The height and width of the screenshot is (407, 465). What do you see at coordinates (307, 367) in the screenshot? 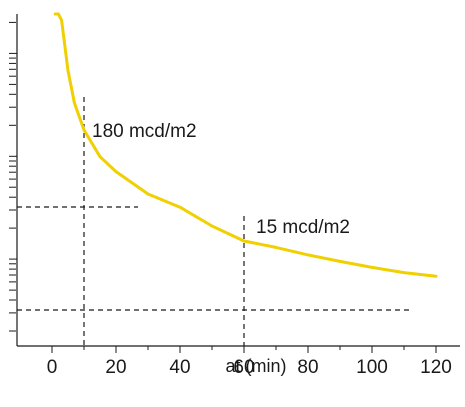
I see `x-tick-label: 80` at bounding box center [307, 367].